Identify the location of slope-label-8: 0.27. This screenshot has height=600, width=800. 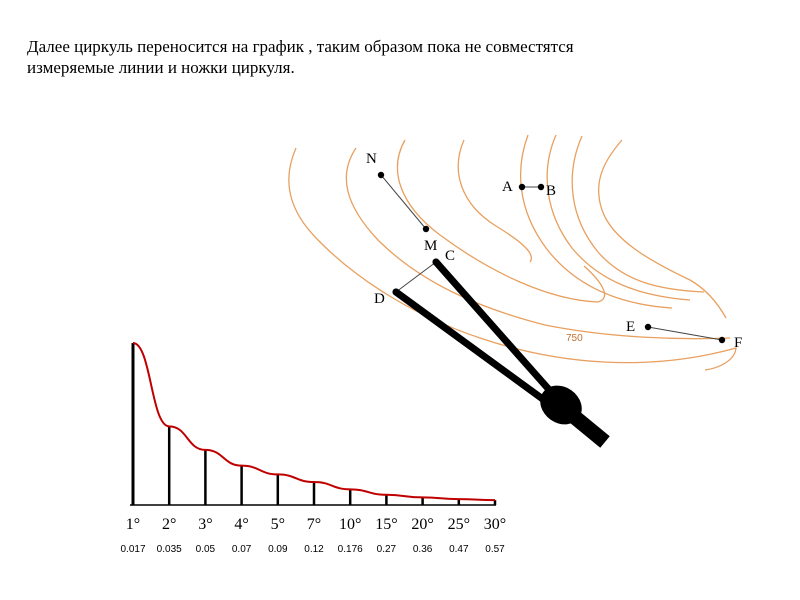
(387, 549).